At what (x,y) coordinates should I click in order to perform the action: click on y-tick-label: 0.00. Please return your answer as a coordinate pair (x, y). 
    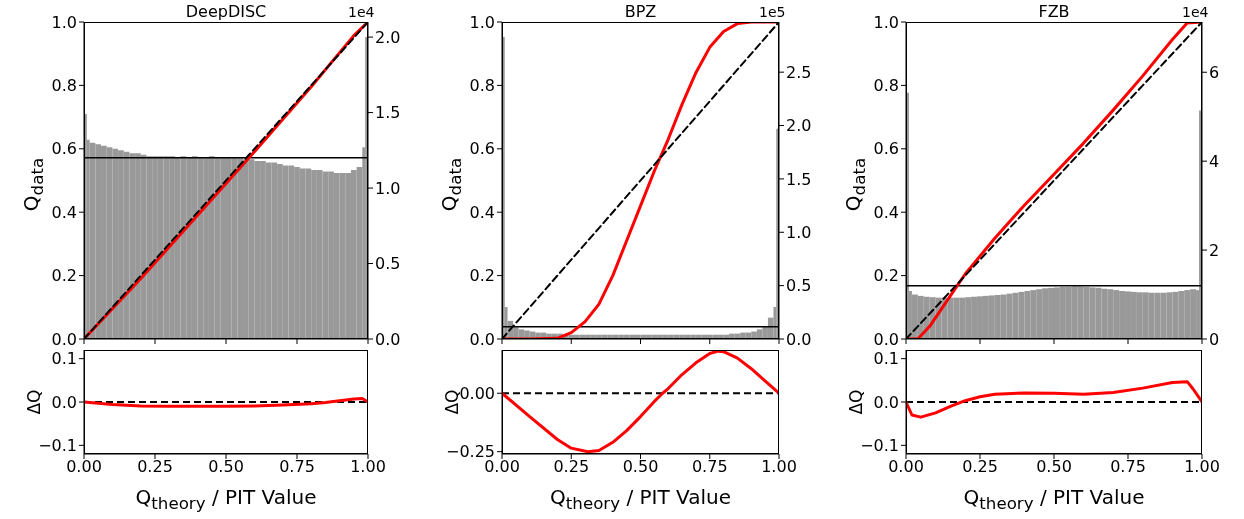
    Looking at the image, I should click on (477, 393).